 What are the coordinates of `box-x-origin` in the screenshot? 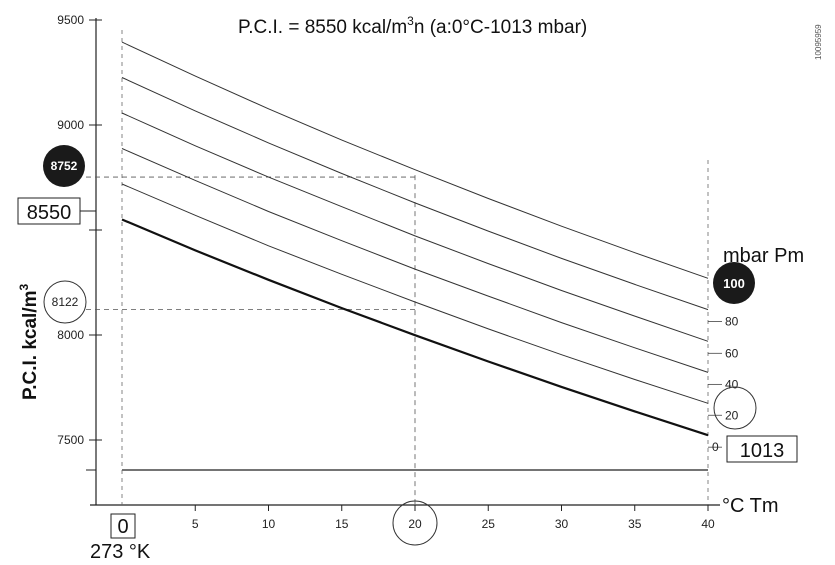 It's located at (123, 526).